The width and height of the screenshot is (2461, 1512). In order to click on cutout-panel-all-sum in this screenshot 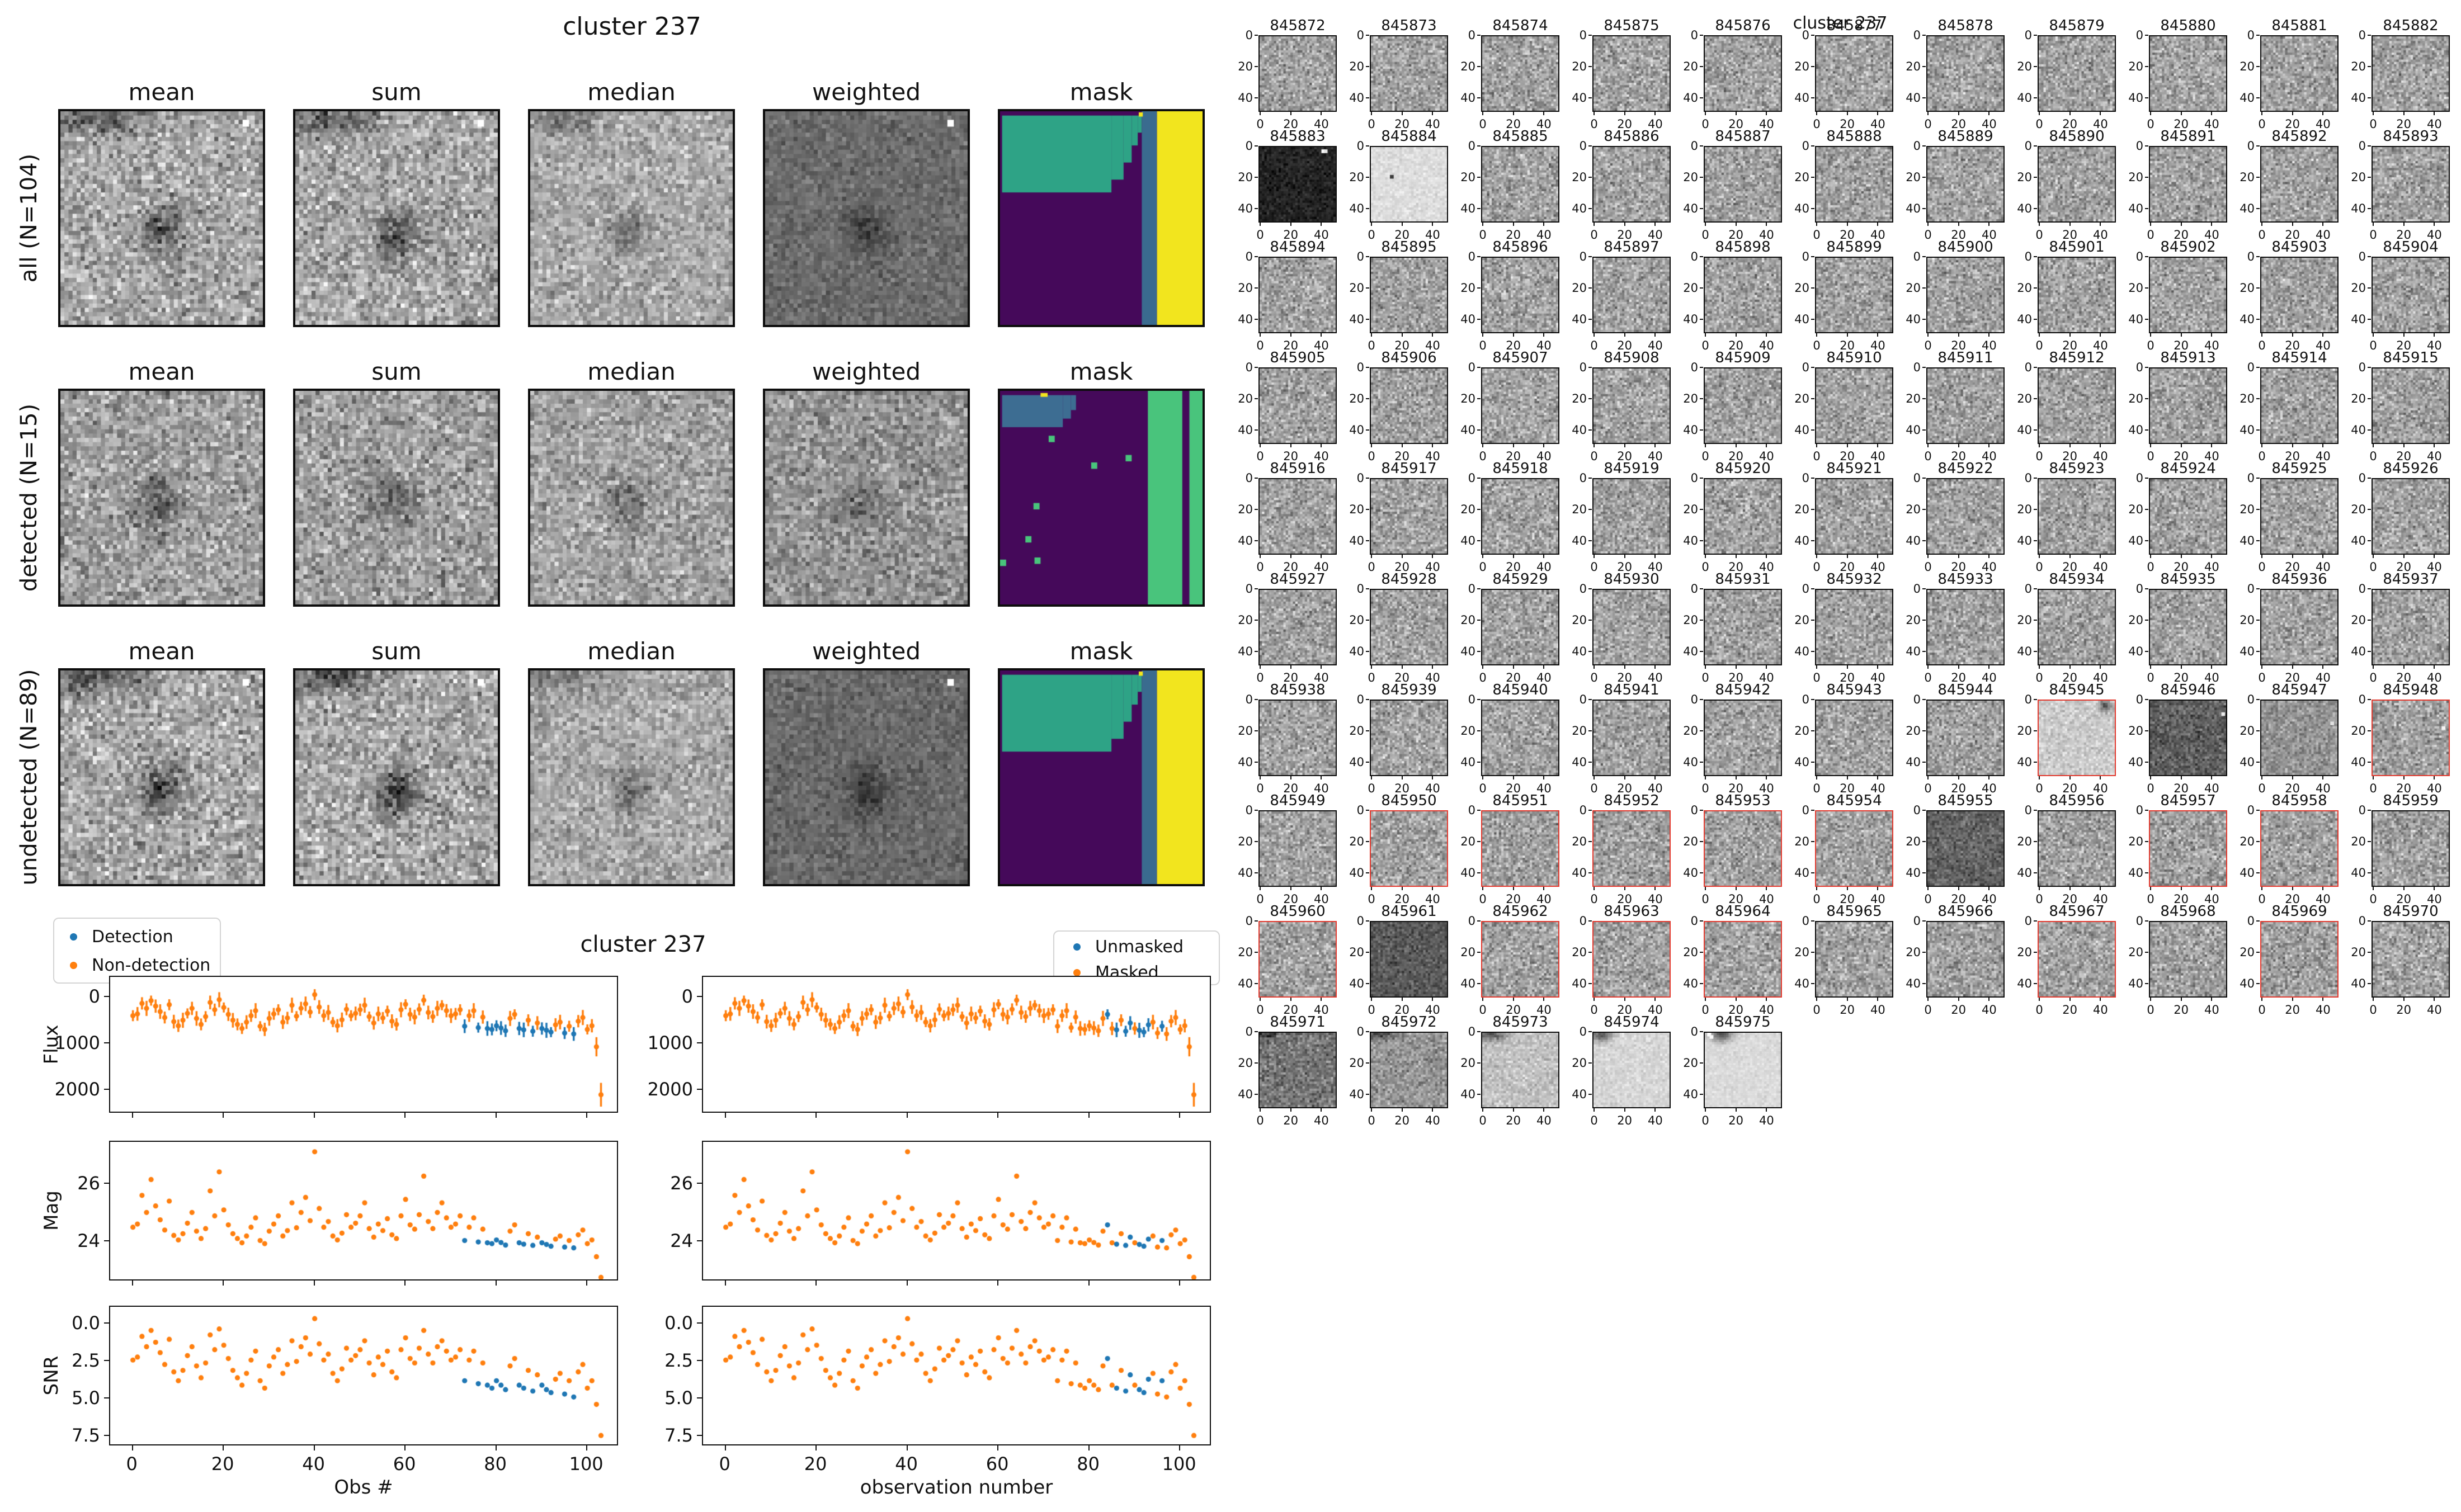, I will do `click(396, 218)`.